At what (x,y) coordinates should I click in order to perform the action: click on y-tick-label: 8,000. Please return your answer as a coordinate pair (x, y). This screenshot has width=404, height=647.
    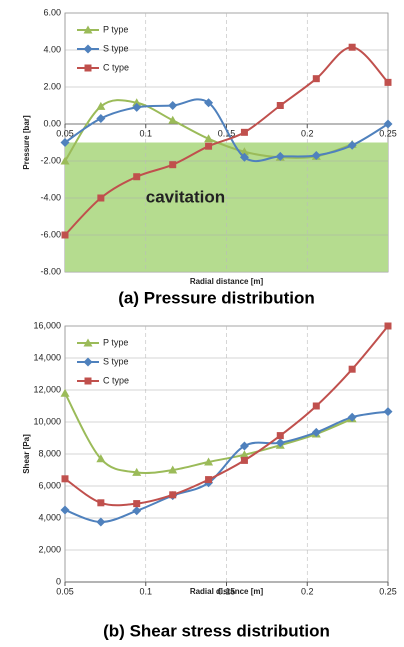
    Looking at the image, I should click on (49, 453).